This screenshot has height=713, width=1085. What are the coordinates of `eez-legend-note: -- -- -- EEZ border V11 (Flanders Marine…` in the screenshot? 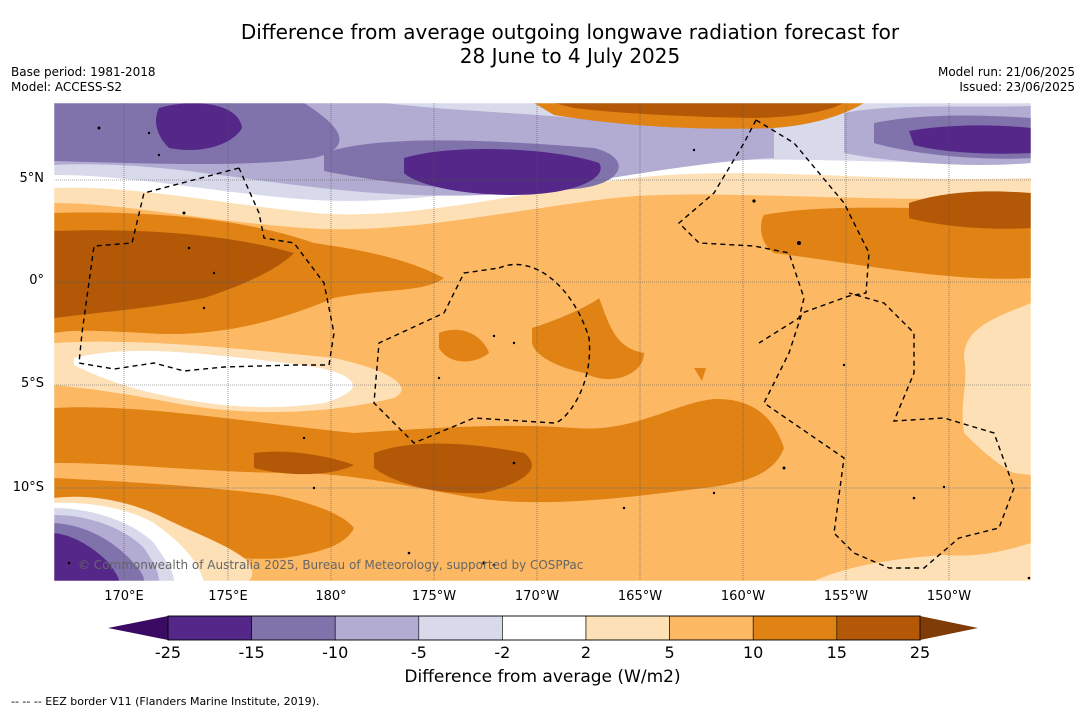 It's located at (165, 701).